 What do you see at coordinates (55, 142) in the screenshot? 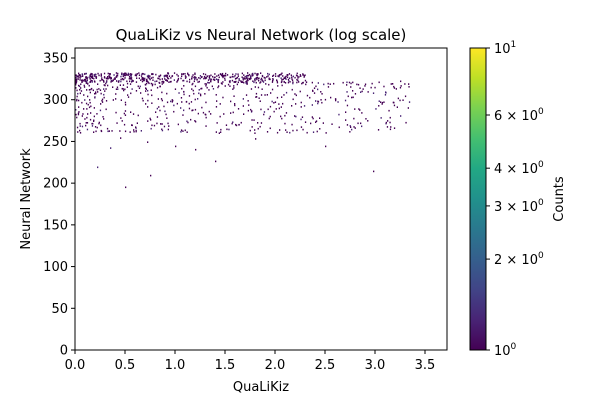
I see `y-tick-label: 250` at bounding box center [55, 142].